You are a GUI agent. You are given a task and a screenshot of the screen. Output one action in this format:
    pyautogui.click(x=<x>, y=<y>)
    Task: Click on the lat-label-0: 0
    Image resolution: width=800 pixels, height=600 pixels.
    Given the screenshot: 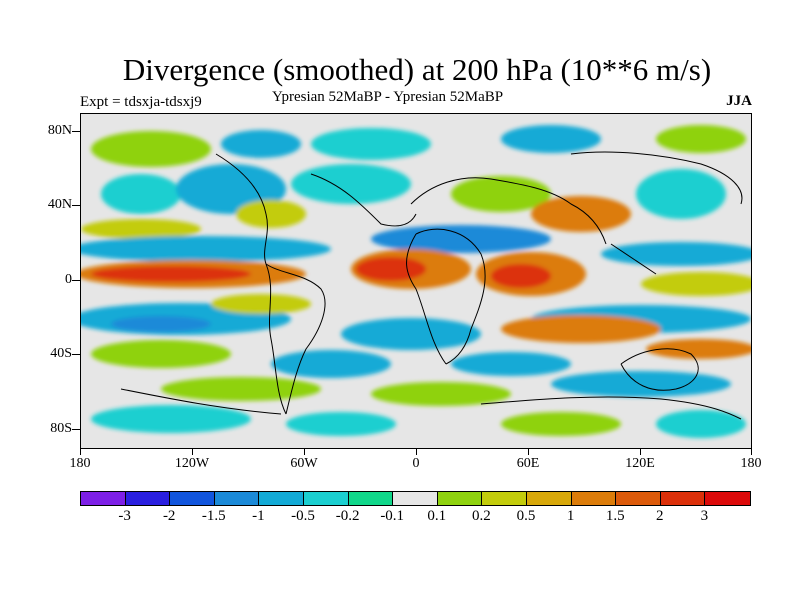 What is the action you would take?
    pyautogui.click(x=68, y=279)
    